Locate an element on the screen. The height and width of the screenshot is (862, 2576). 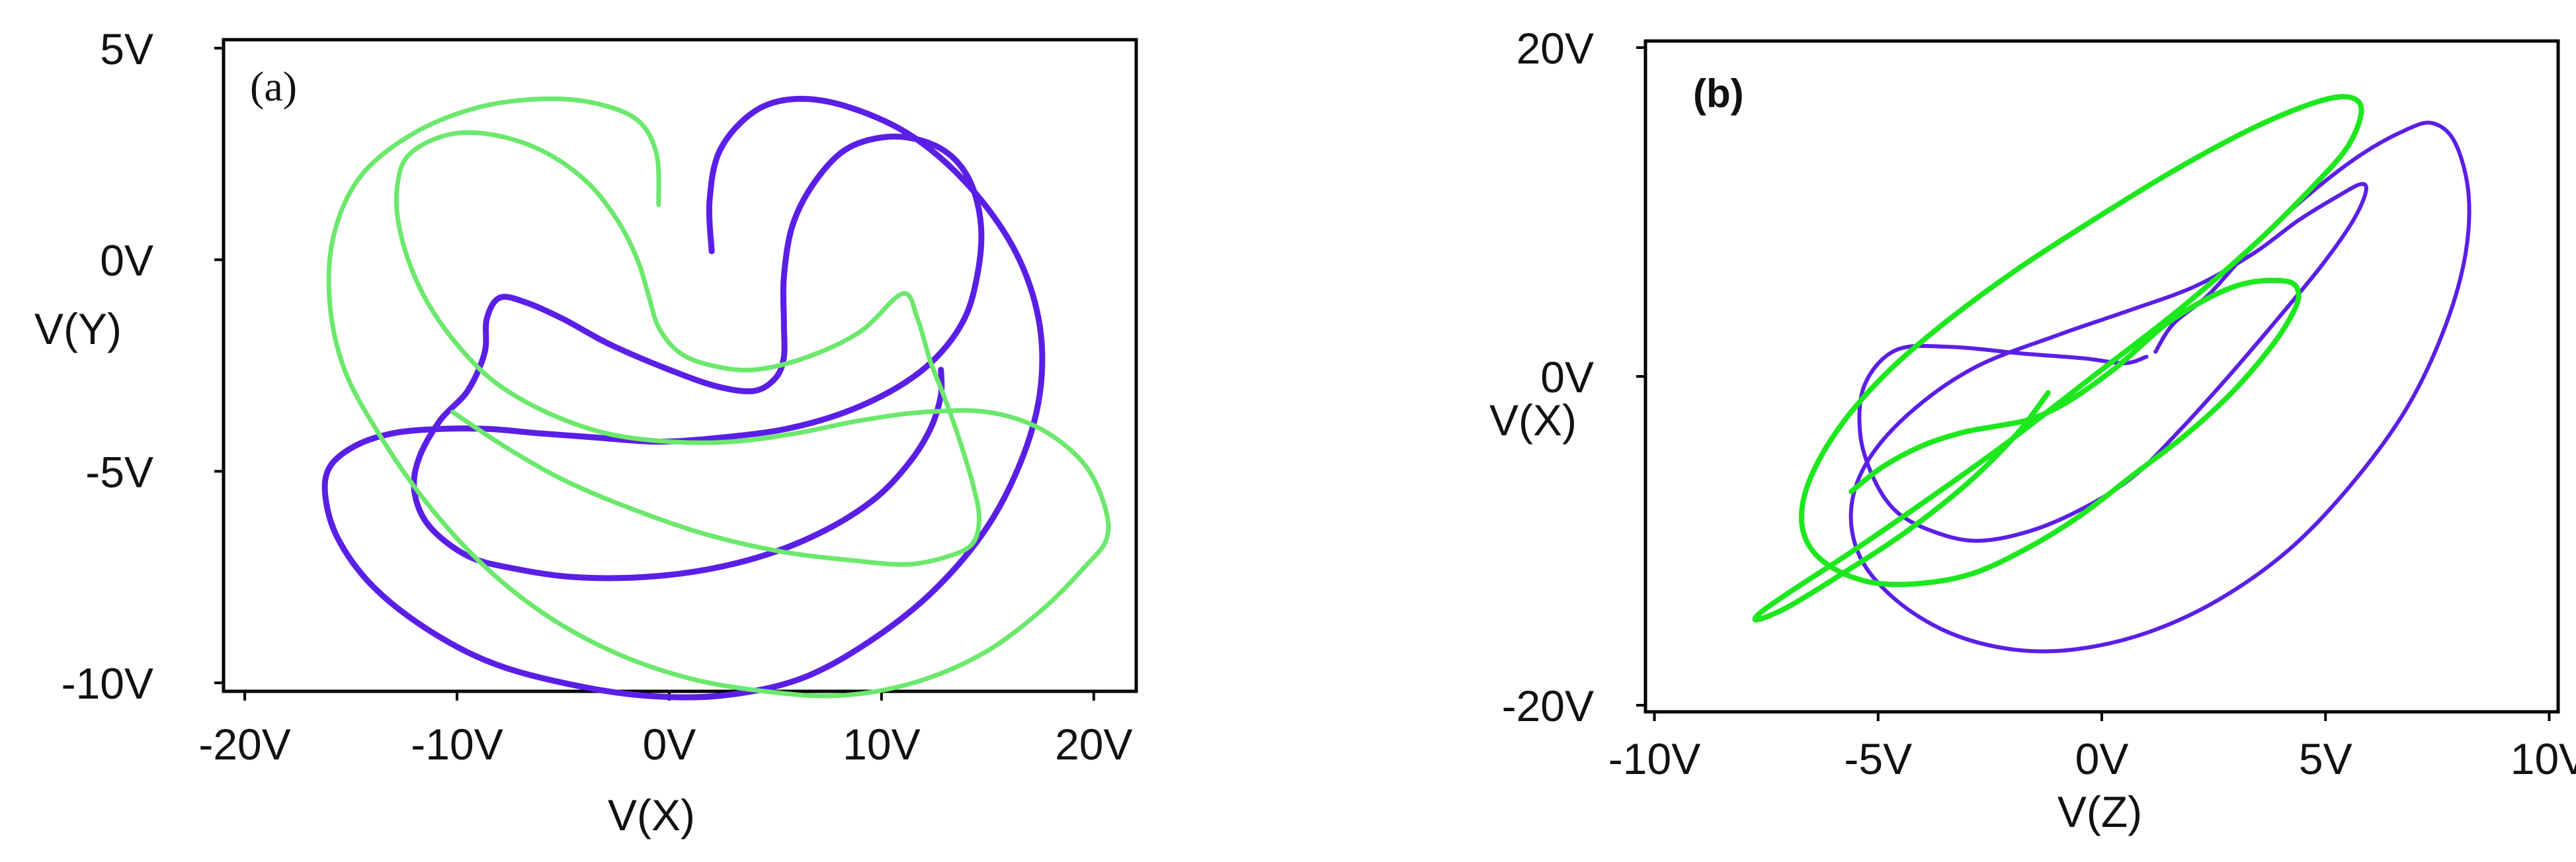
x-tick-label-a: -10V is located at coordinates (457, 745).